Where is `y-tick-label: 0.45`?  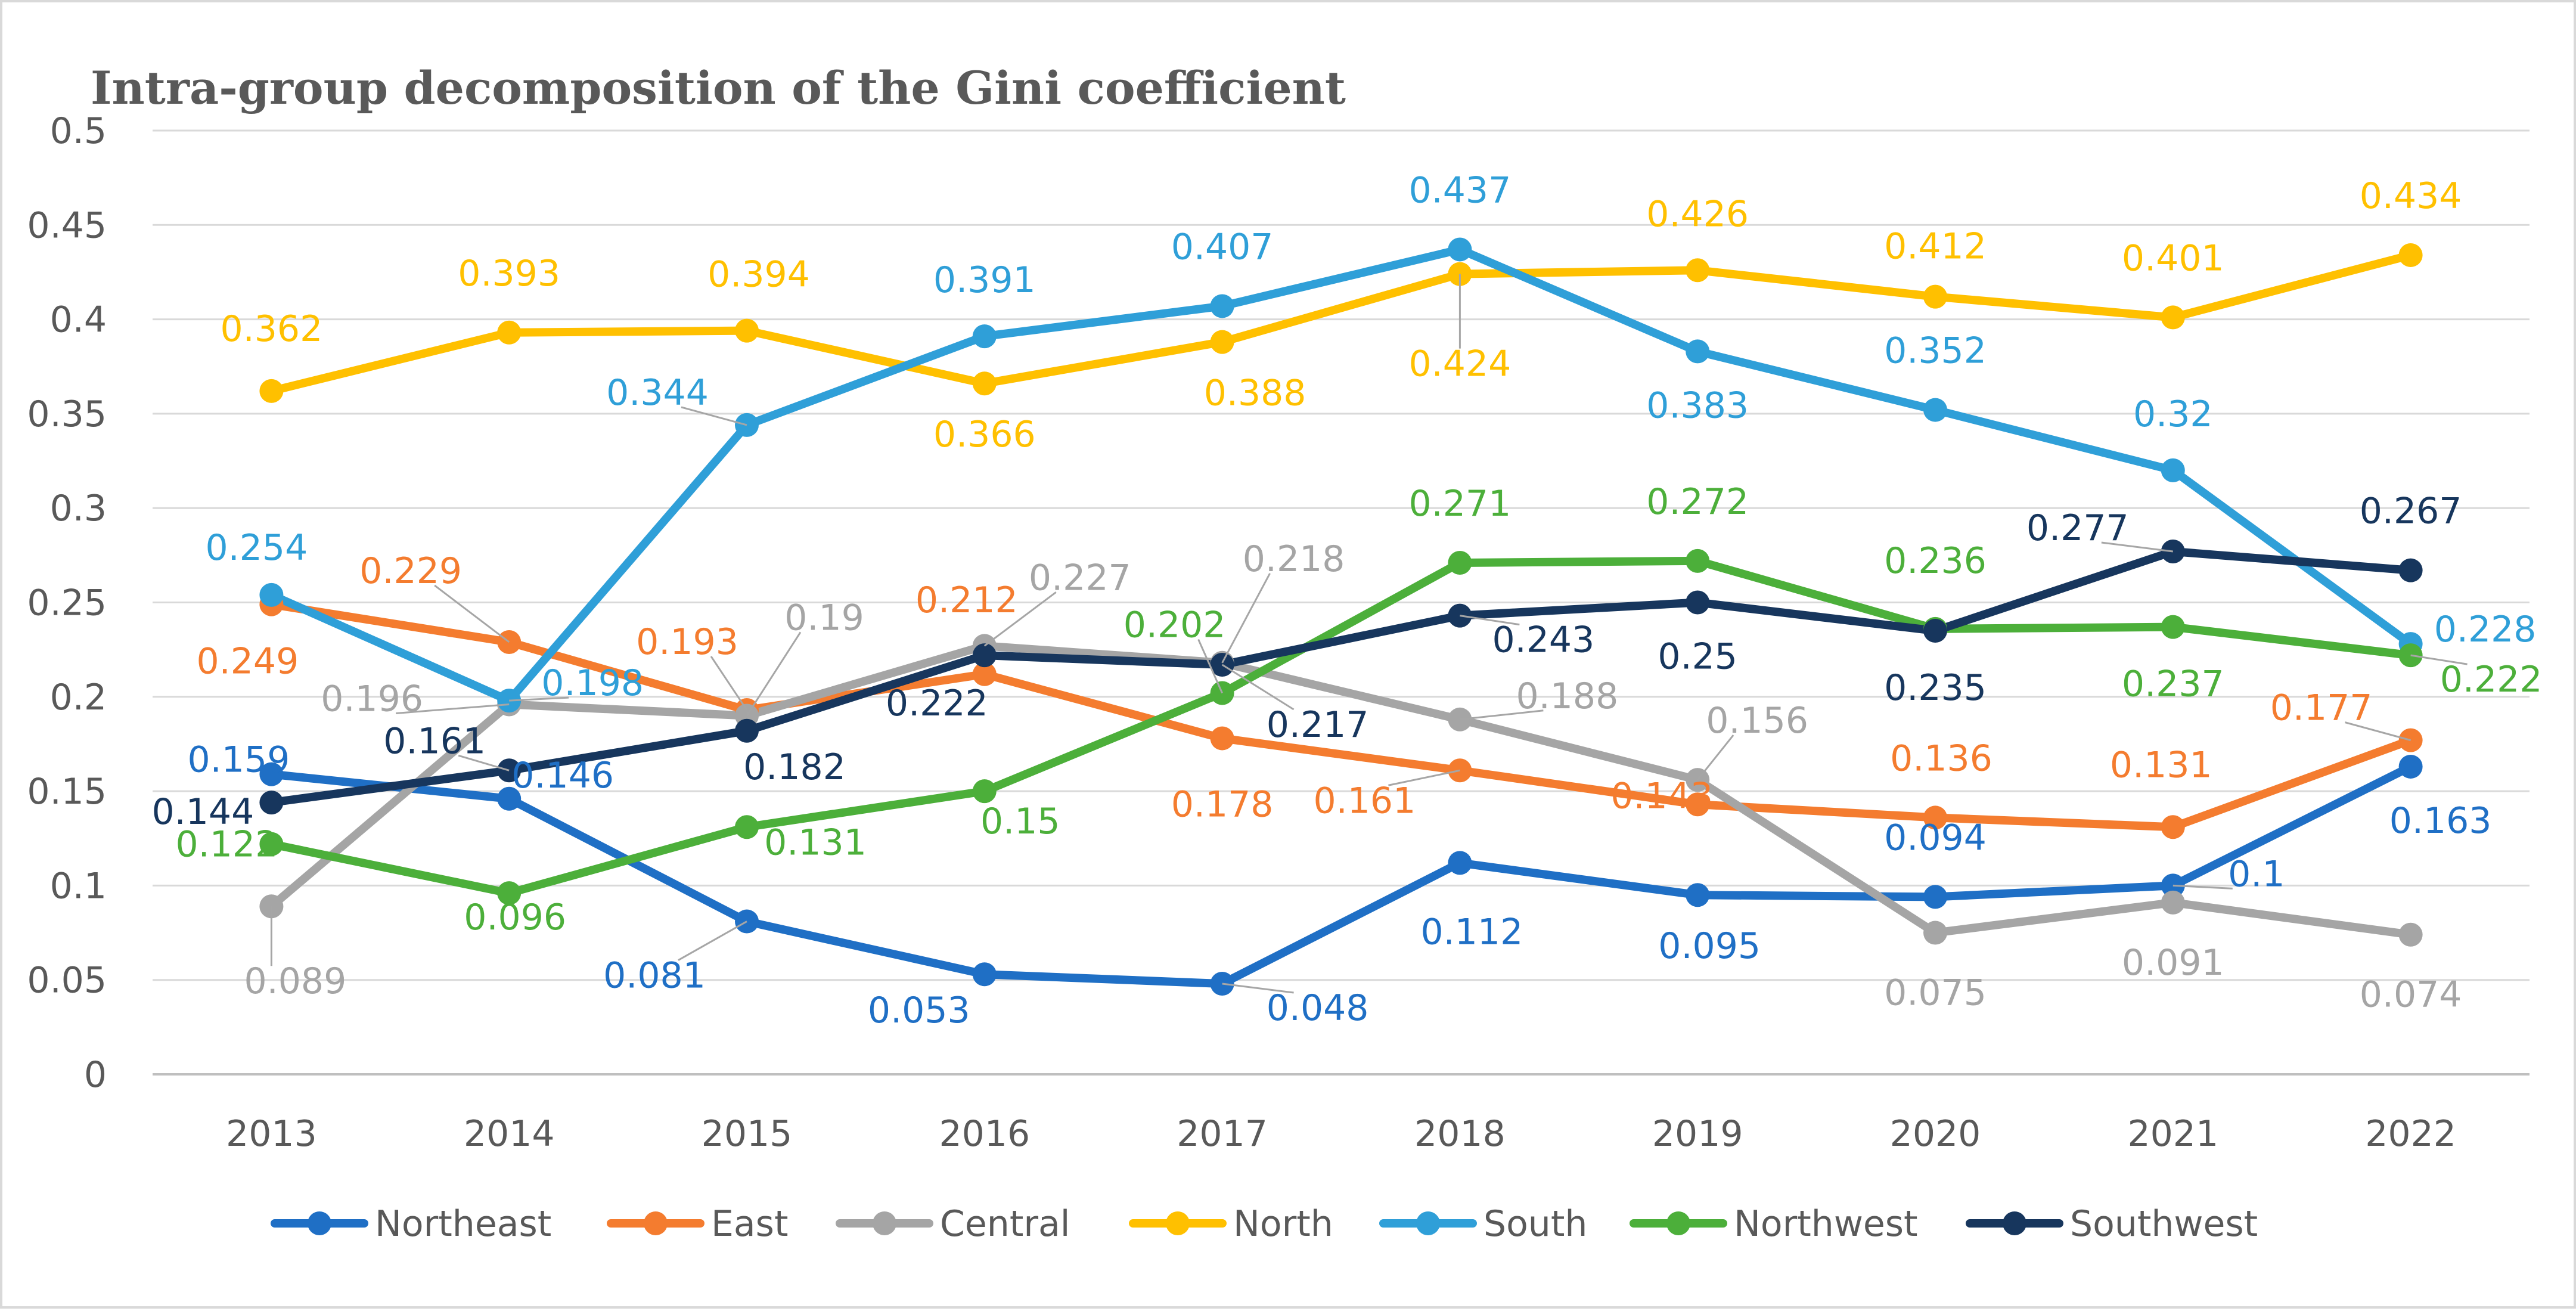
y-tick-label: 0.45 is located at coordinates (67, 225).